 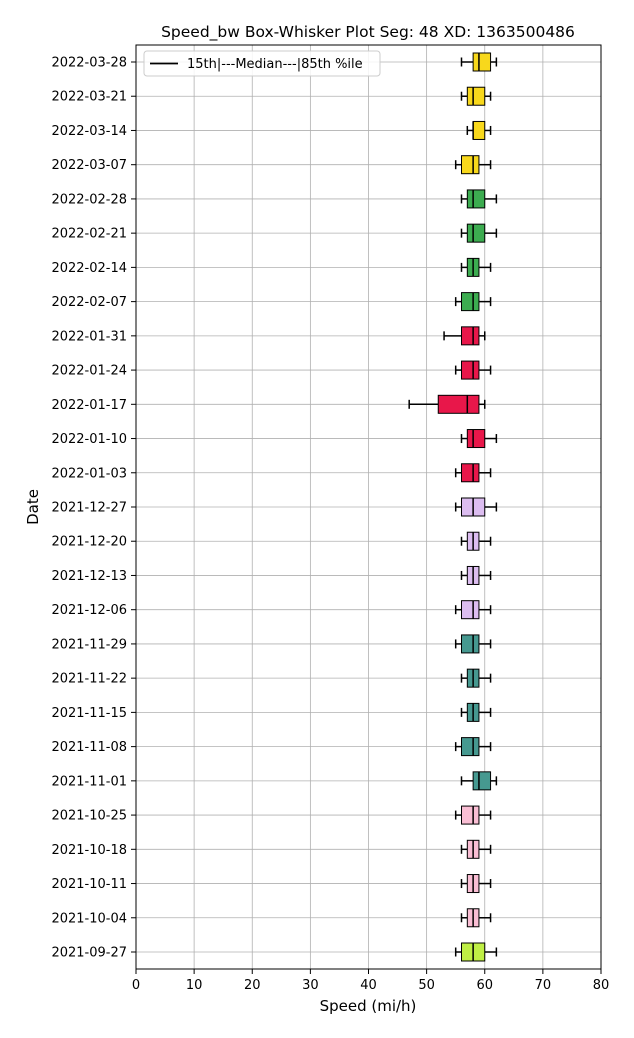 What do you see at coordinates (89, 953) in the screenshot?
I see `y-tick-label: 2021-09-27` at bounding box center [89, 953].